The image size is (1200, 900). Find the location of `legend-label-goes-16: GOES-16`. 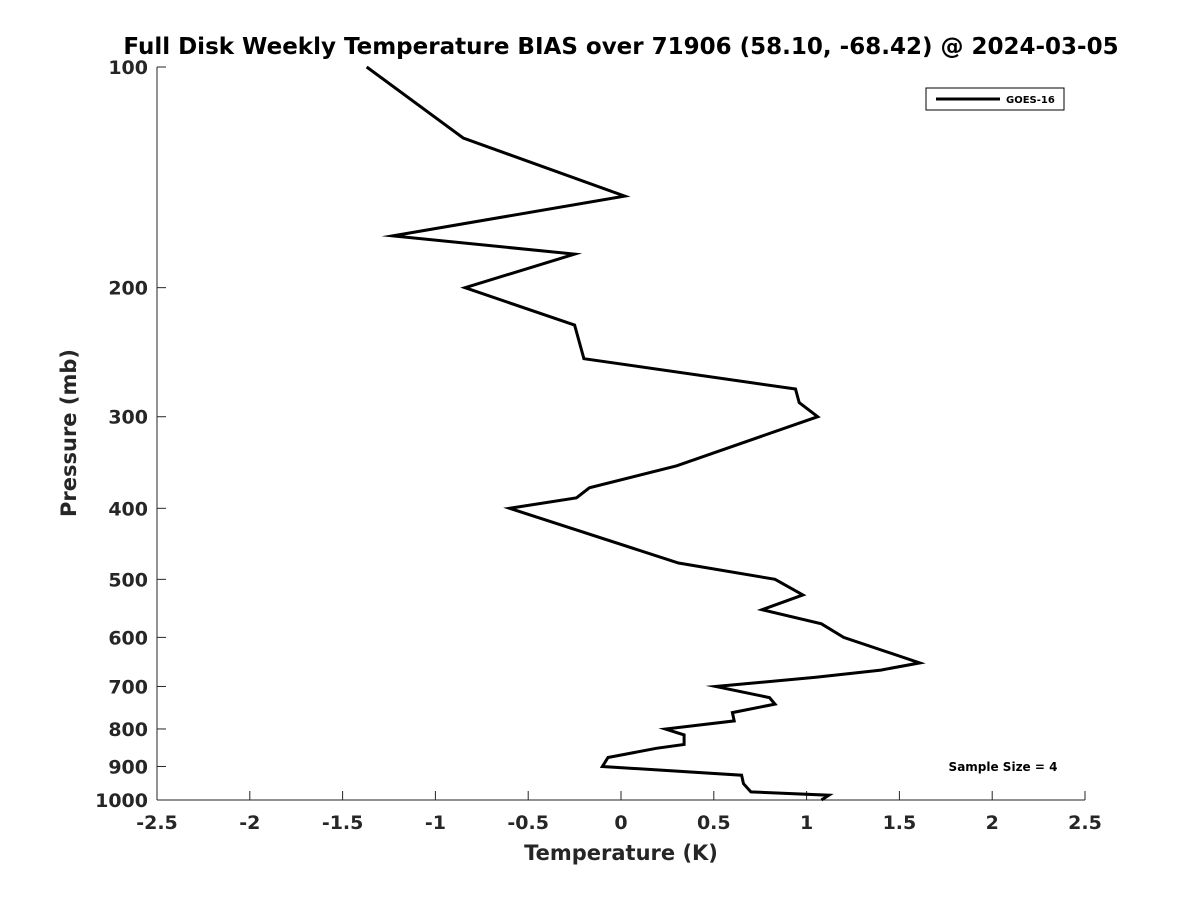

legend-label-goes-16: GOES-16 is located at coordinates (1030, 100).